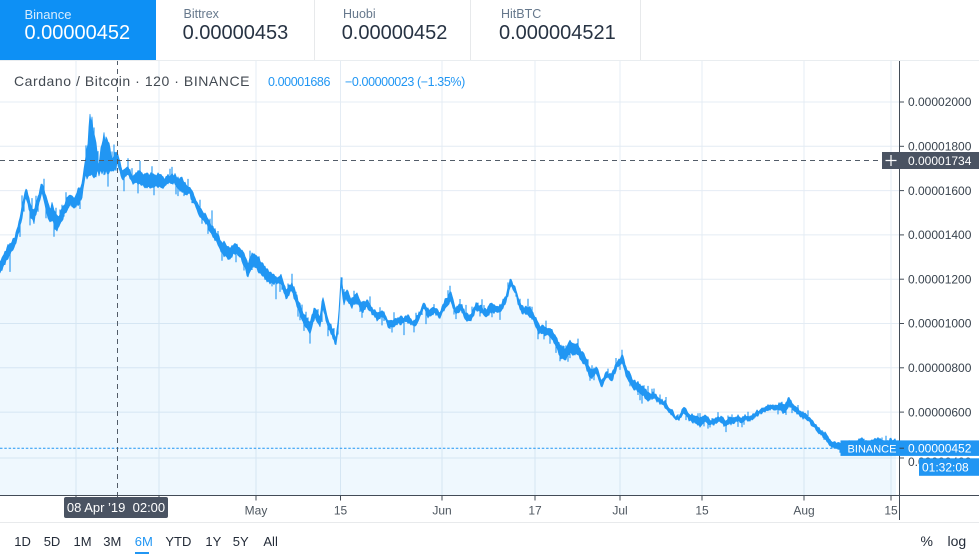  I want to click on svg-text: 0.00000600, so click(940, 412).